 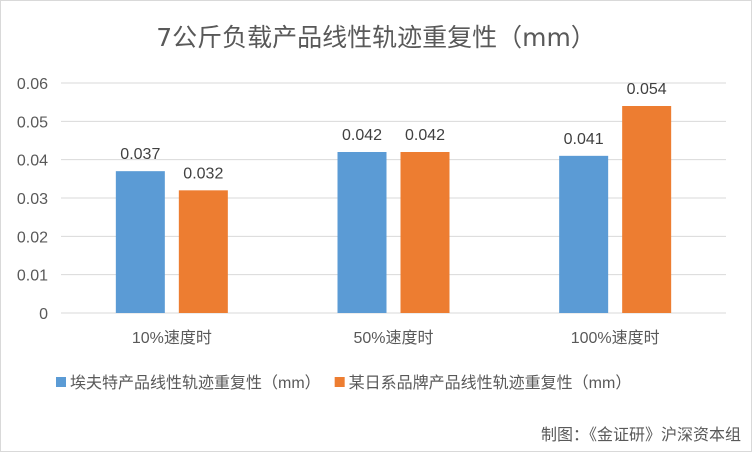 What do you see at coordinates (32, 199) in the screenshot?
I see `y-tick-label: 0.03` at bounding box center [32, 199].